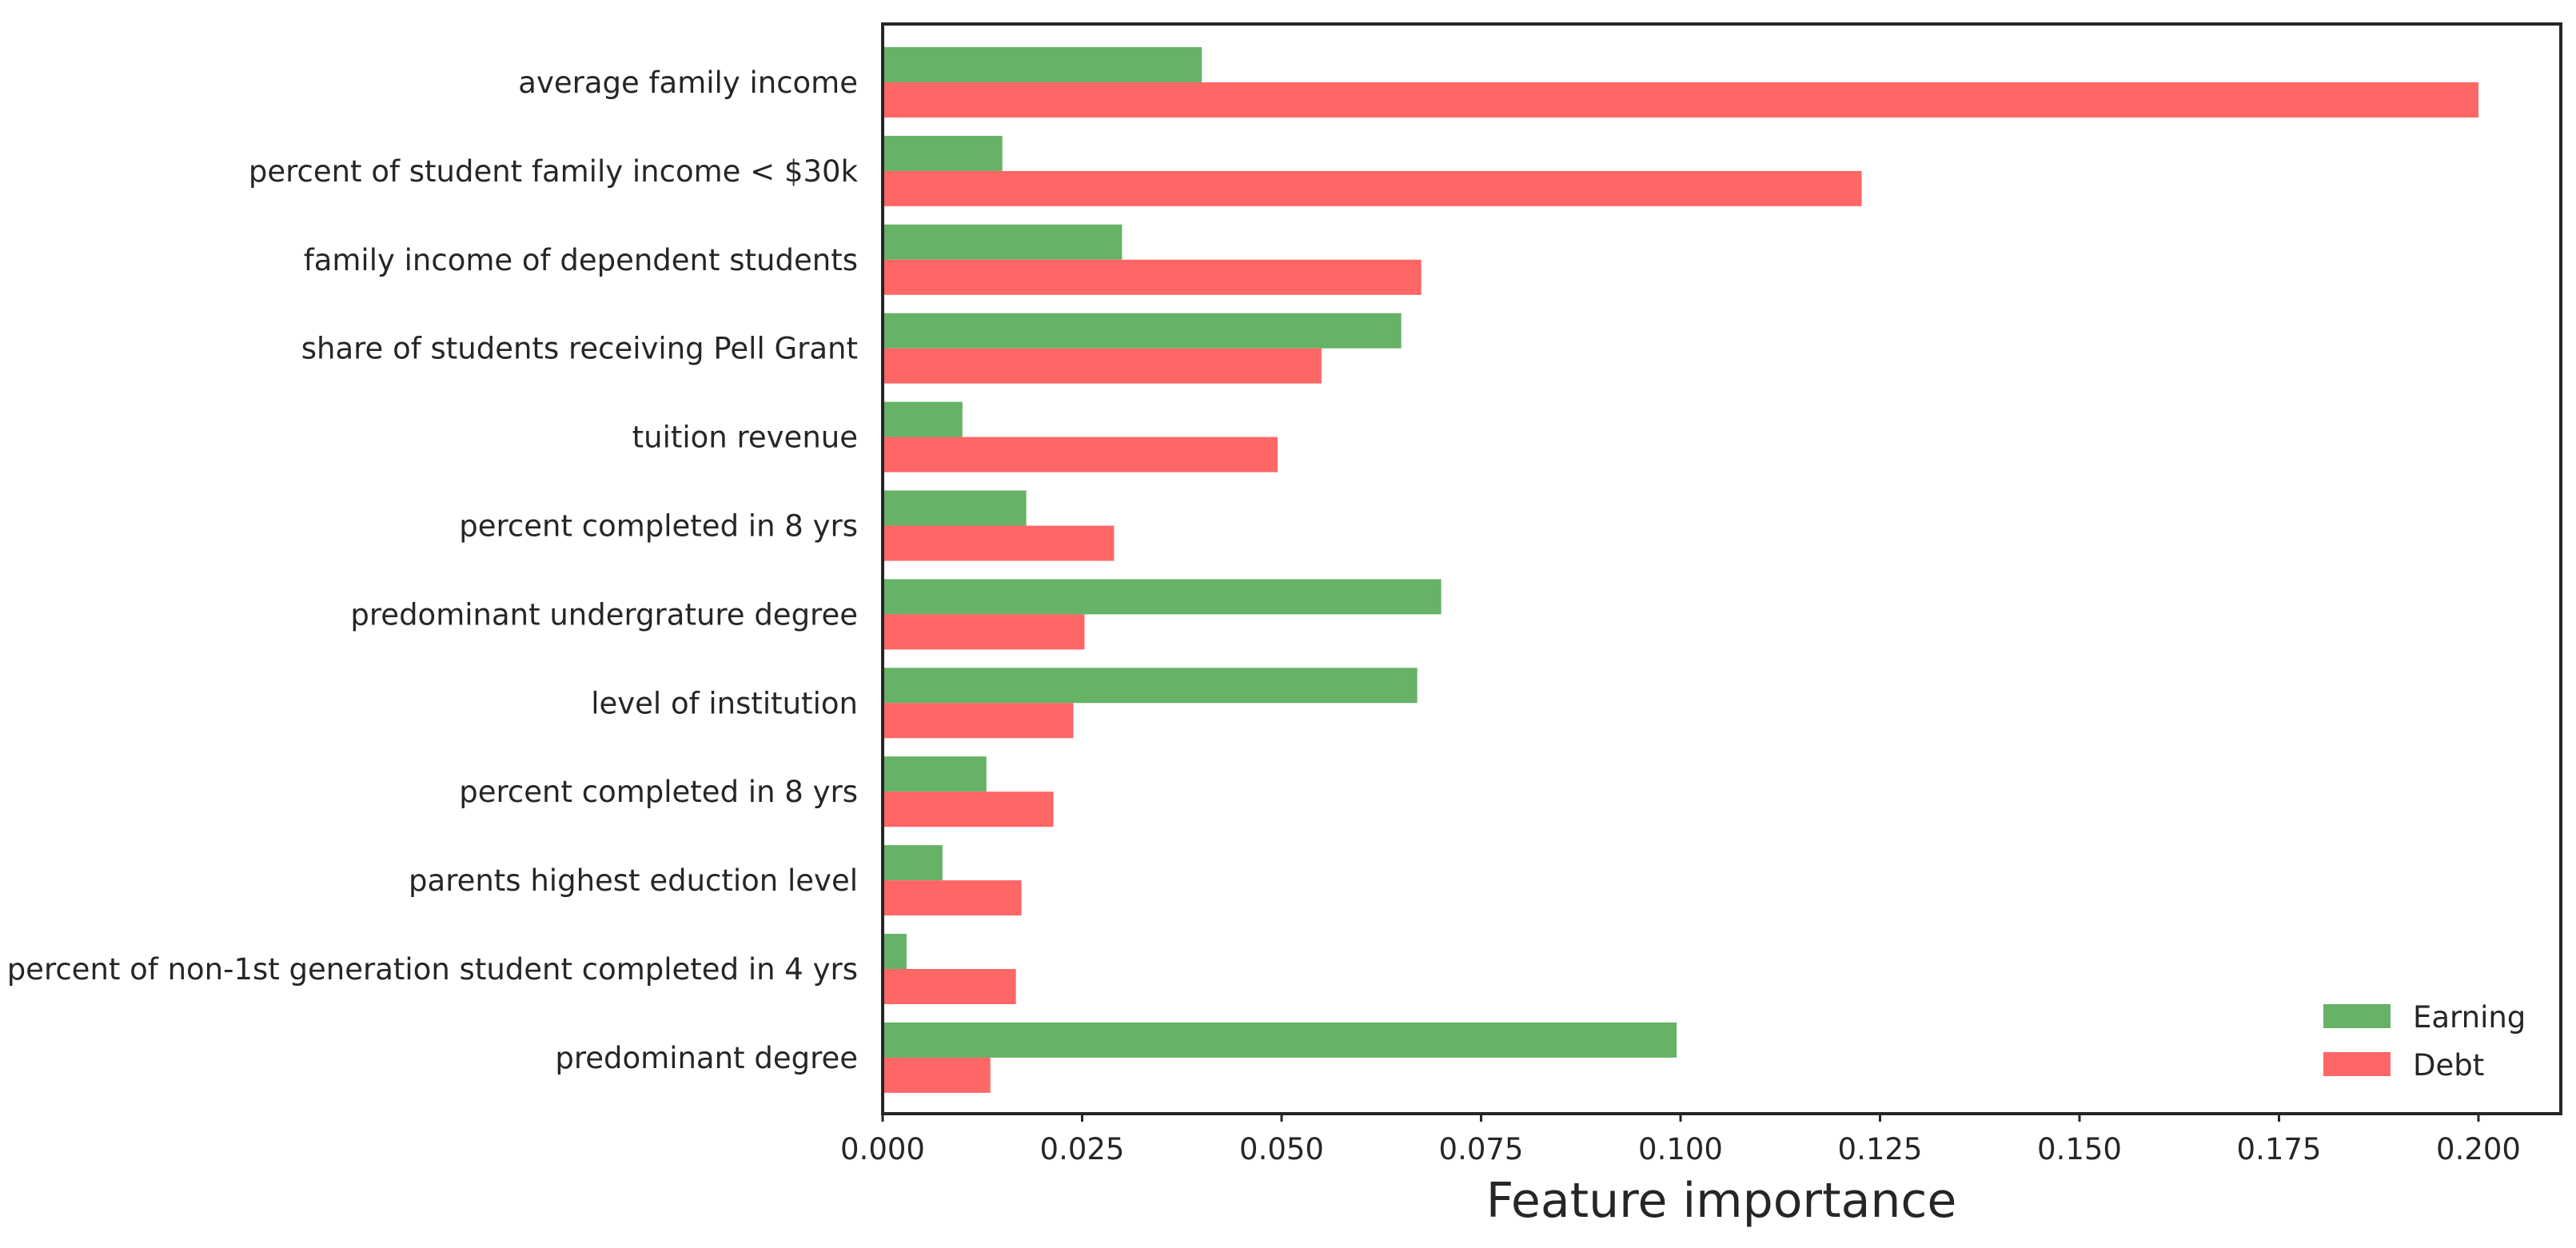  I want to click on x-tick-label-7: 0.175, so click(2279, 1149).